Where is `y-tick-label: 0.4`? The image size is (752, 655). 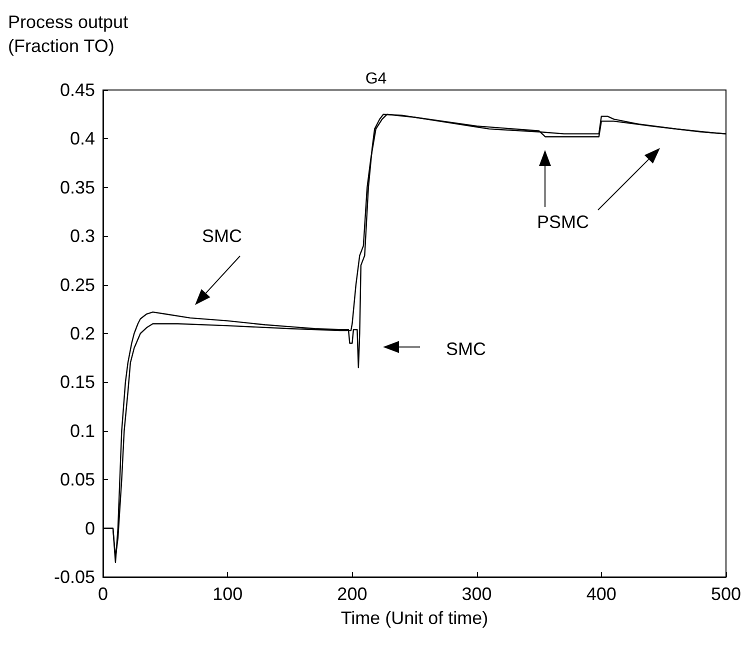
y-tick-label: 0.4 is located at coordinates (82, 138).